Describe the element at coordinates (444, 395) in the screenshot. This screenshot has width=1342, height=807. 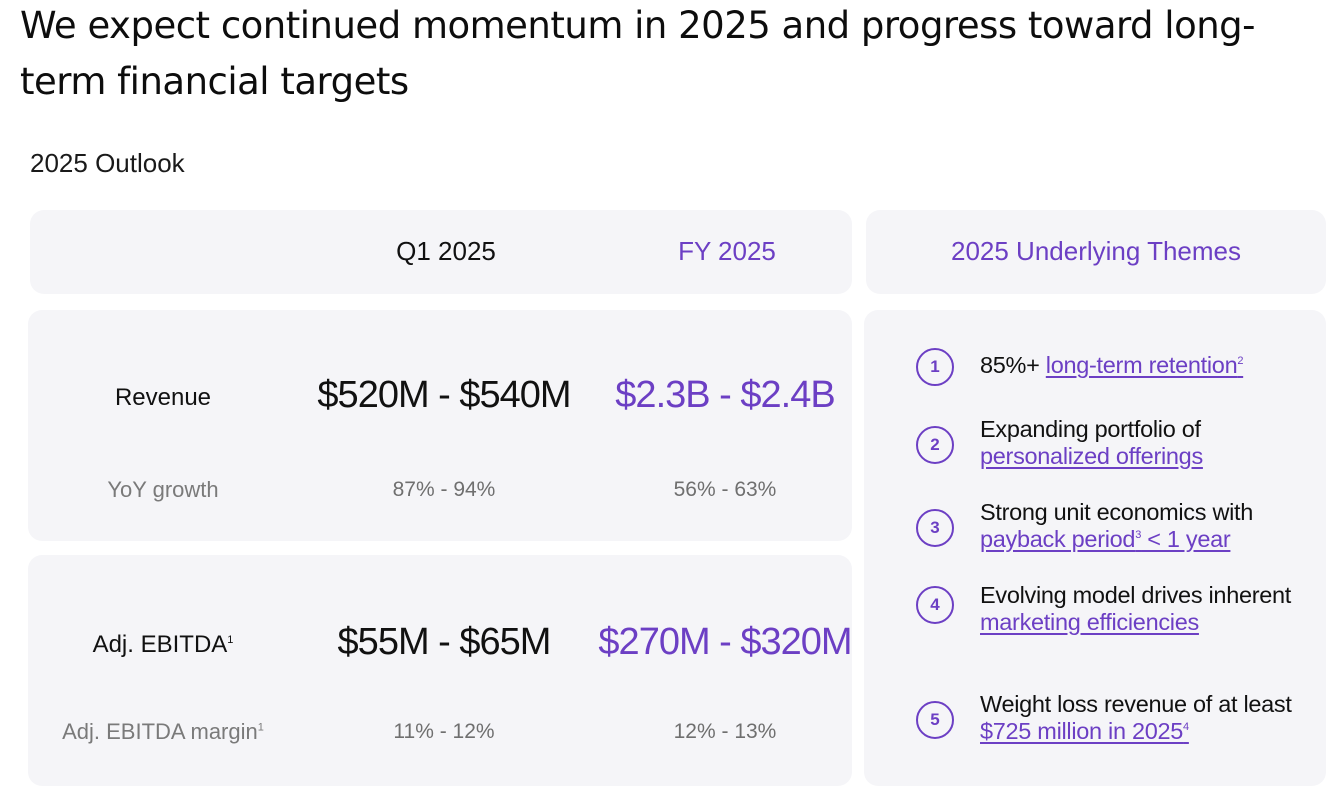
I see `revenue-q1-value: $520M - $540M` at that location.